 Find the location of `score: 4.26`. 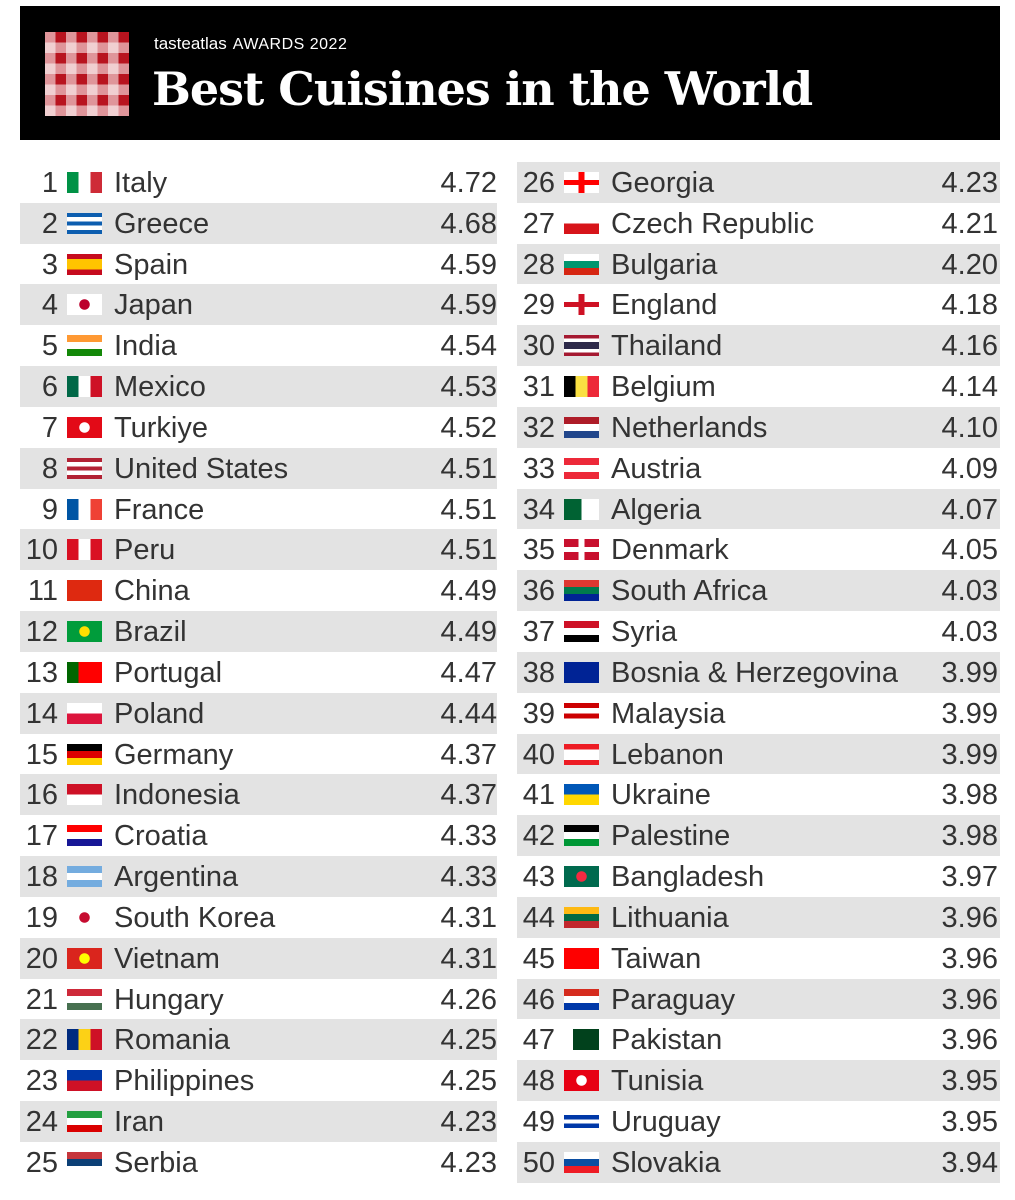

score: 4.26 is located at coordinates (468, 999).